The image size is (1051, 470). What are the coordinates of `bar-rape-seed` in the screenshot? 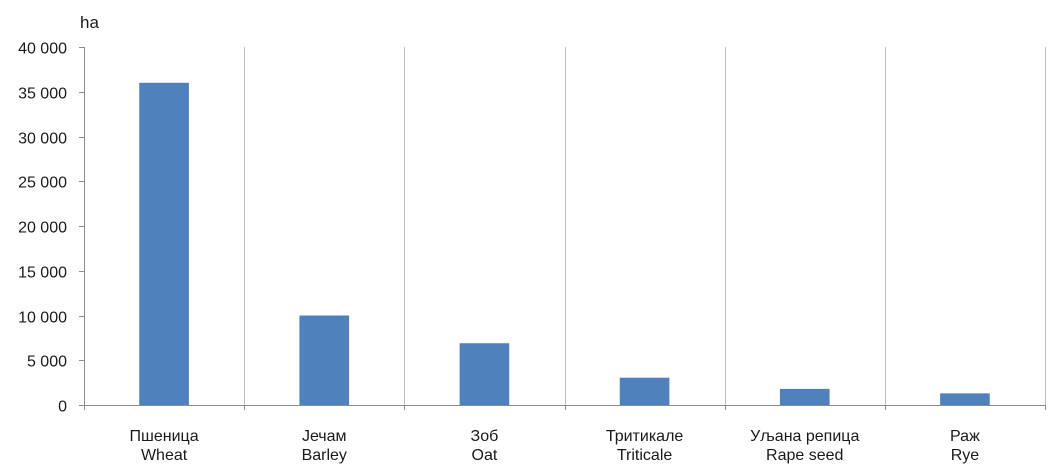 It's located at (804, 396).